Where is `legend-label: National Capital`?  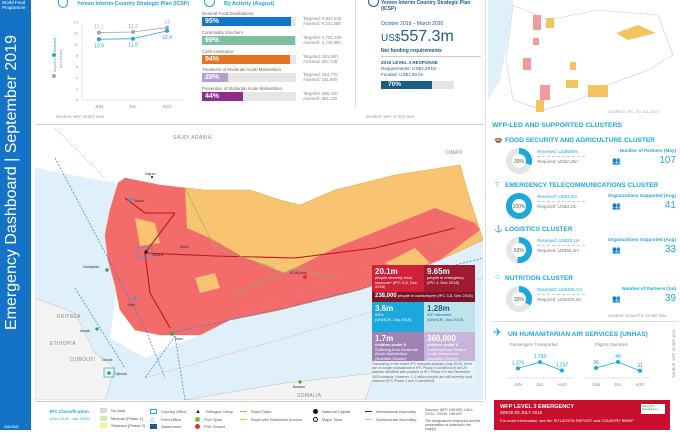 legend-label: National Capital is located at coordinates (336, 411).